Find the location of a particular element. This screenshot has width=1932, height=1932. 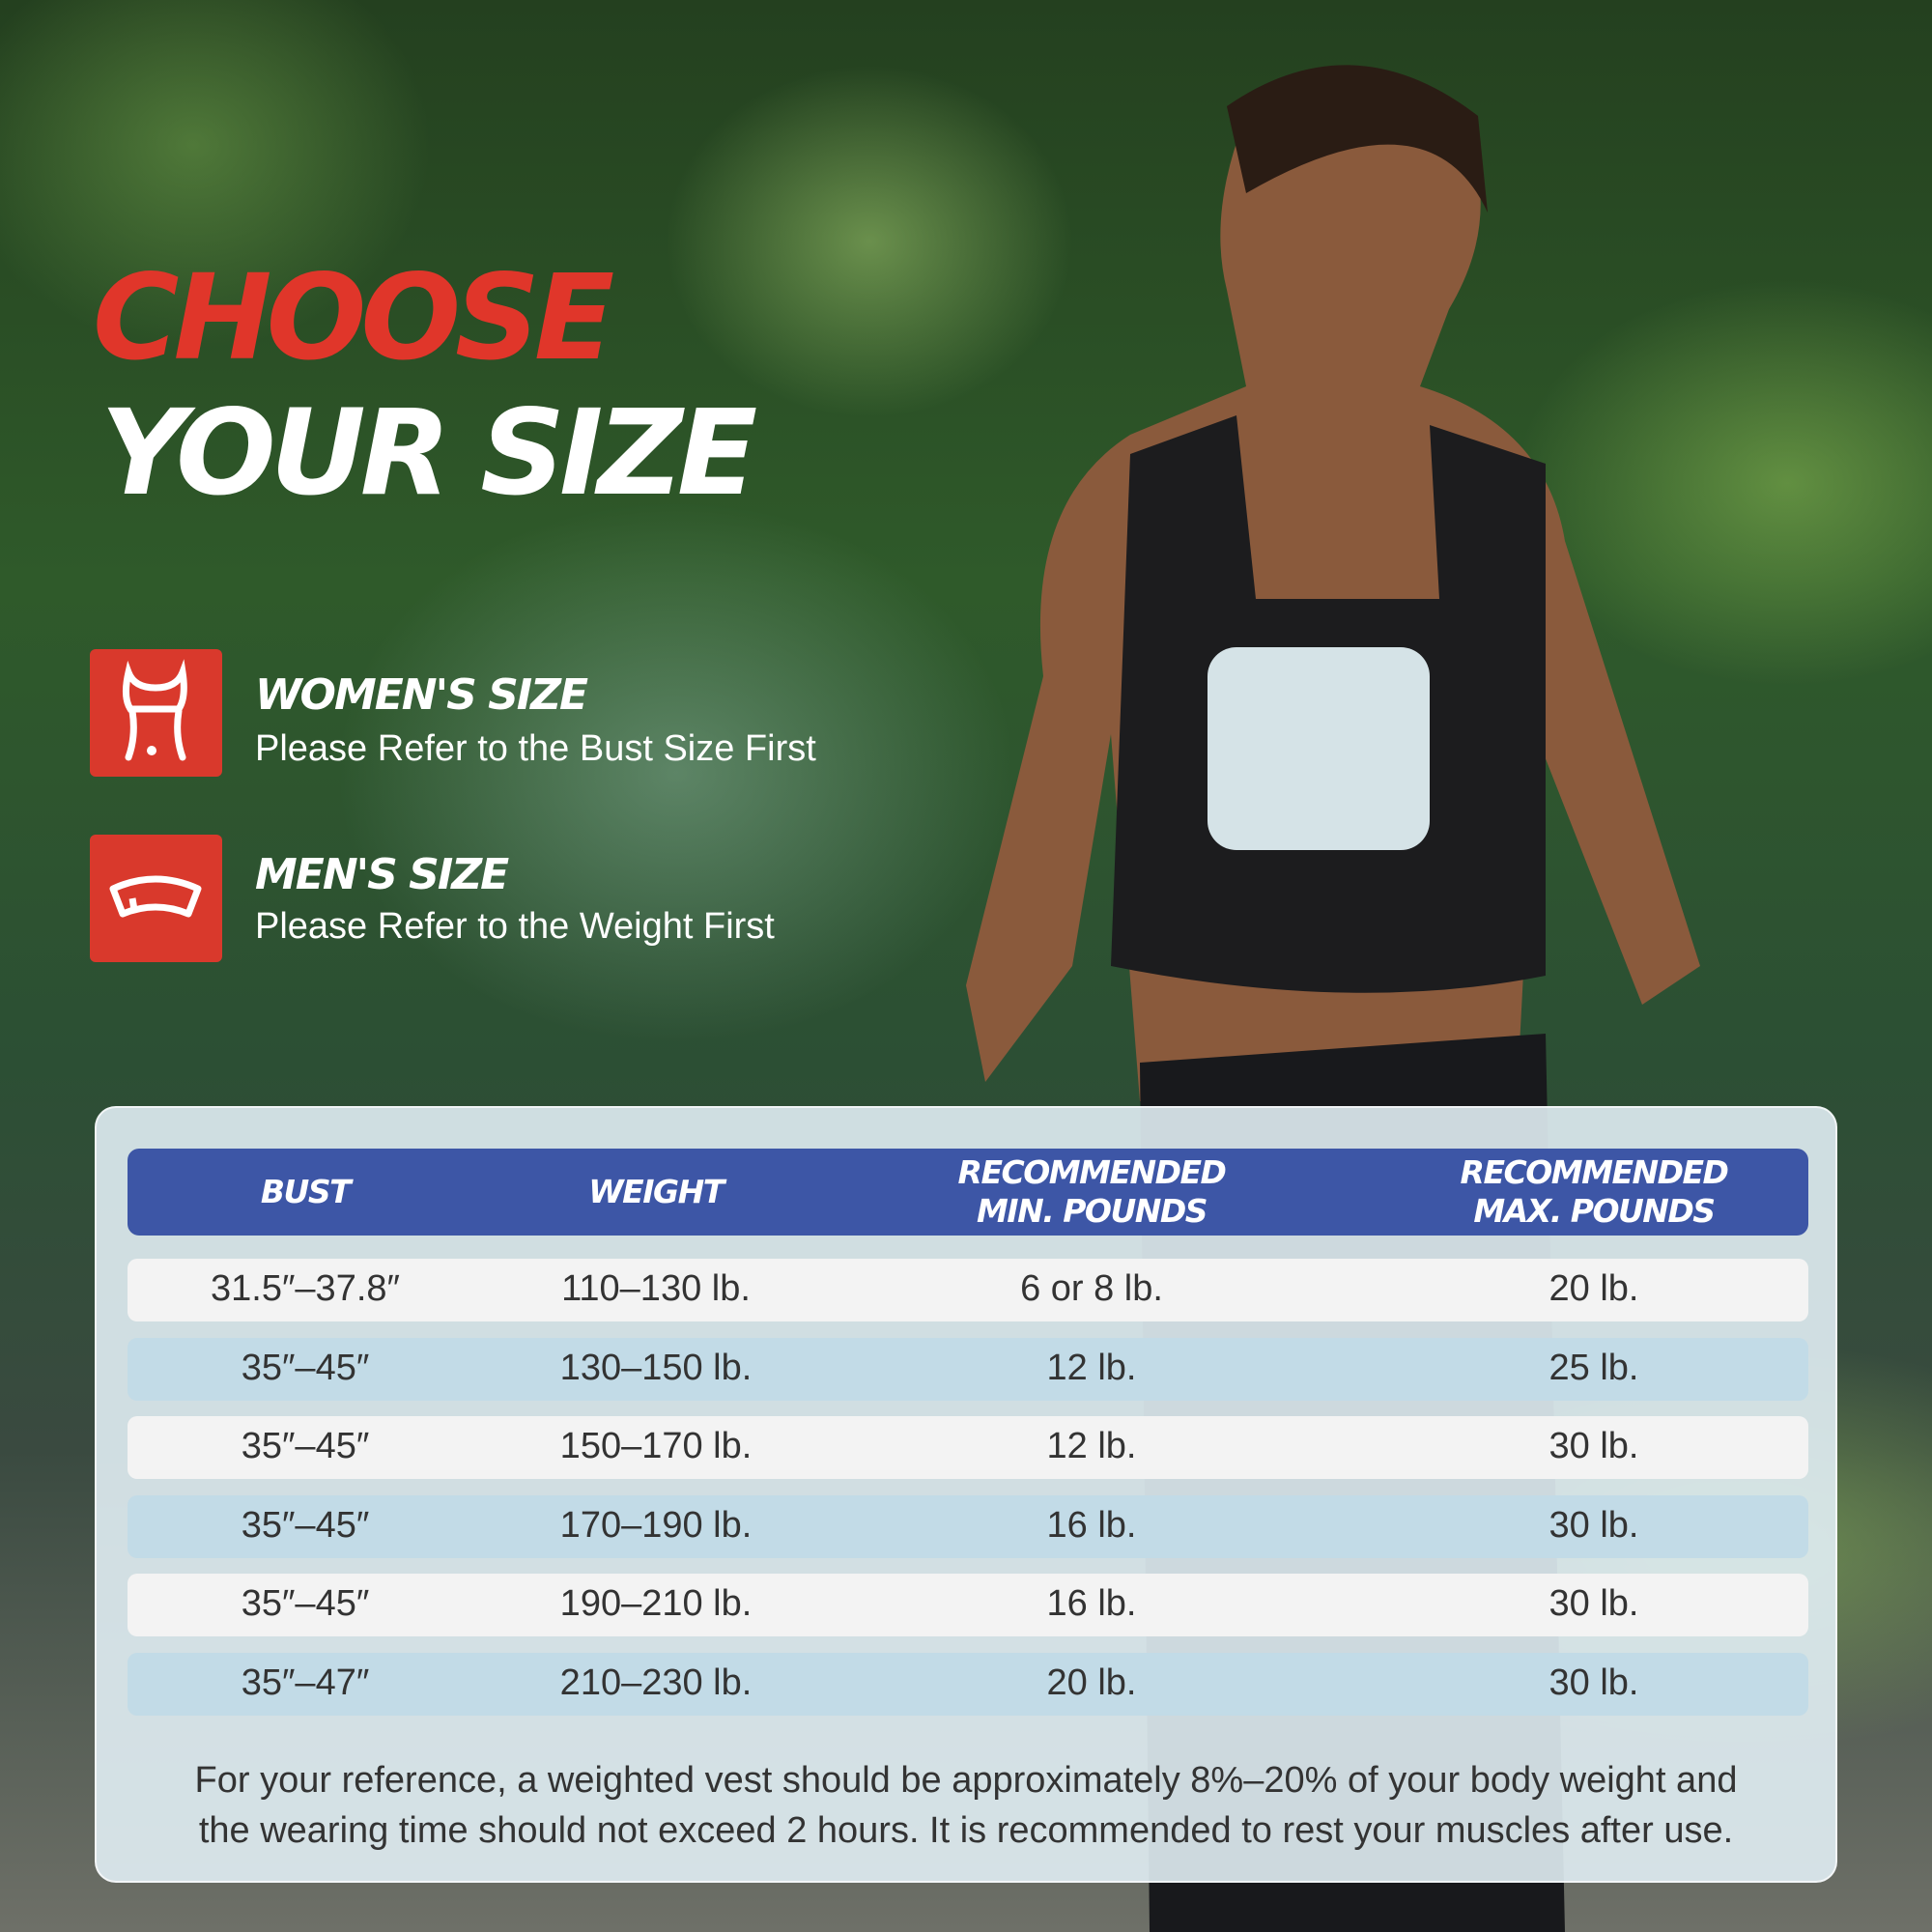

table-row: 35″–47″ 210–230 lb. 20 lb. 30 lb. is located at coordinates (968, 1684).